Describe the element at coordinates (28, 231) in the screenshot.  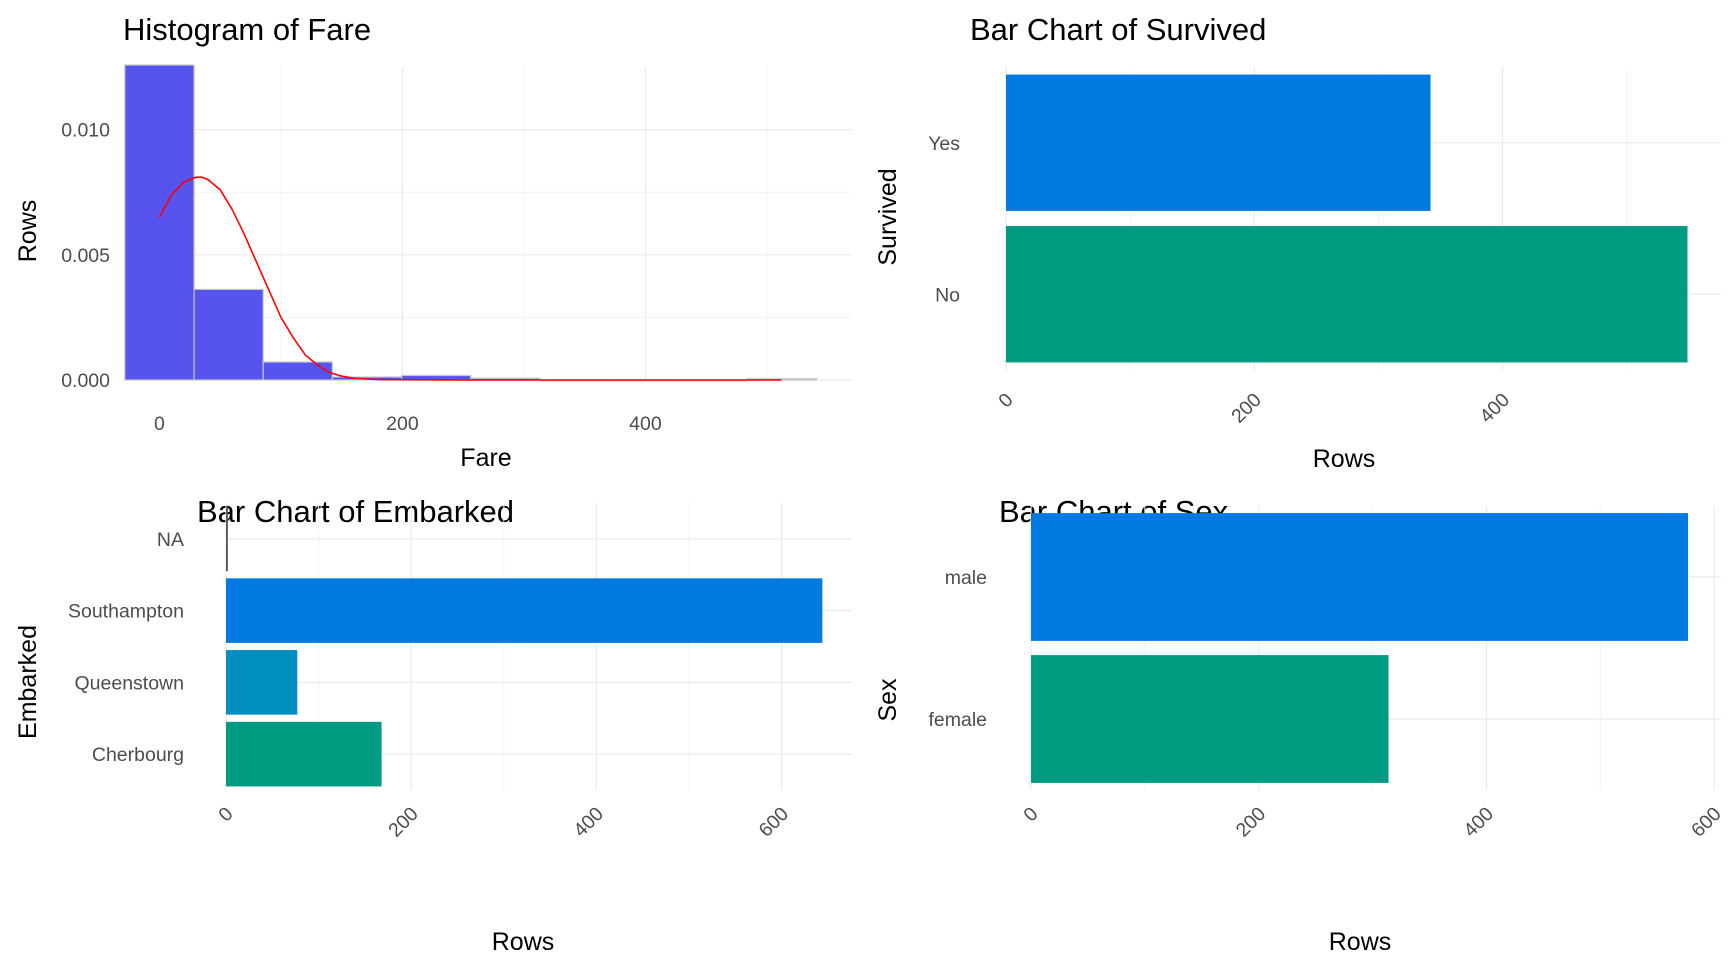
I see `y-axis-title: Rows` at that location.